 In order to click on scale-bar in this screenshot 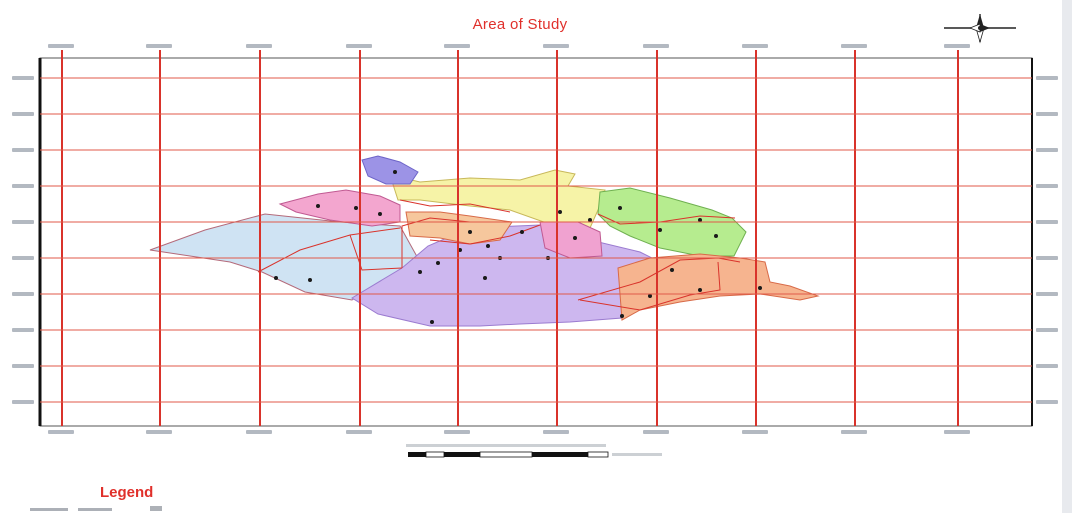, I will do `click(534, 451)`.